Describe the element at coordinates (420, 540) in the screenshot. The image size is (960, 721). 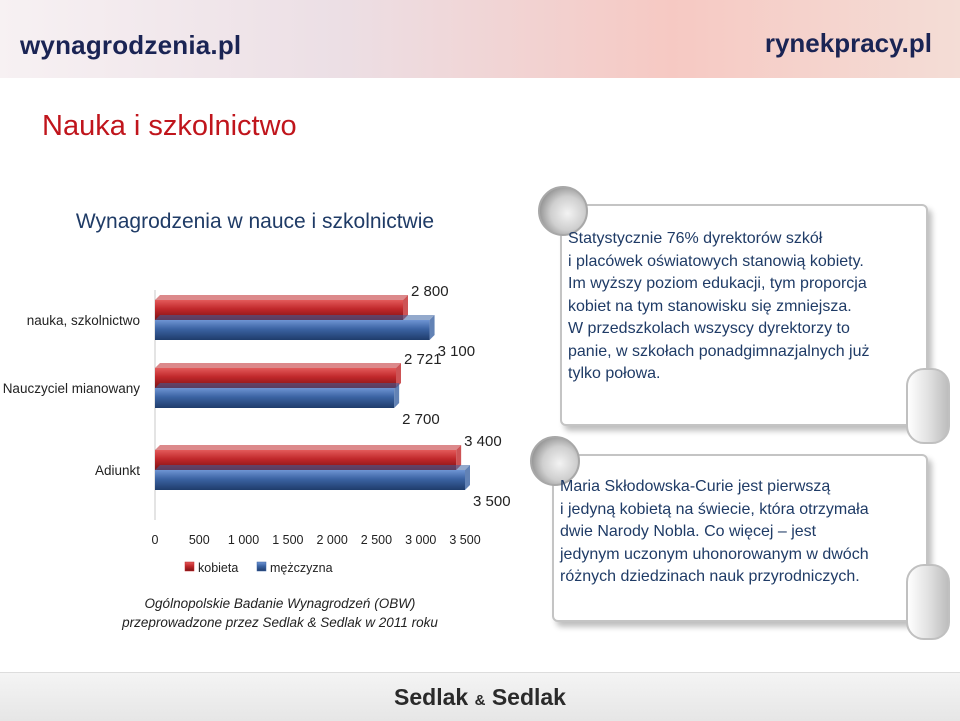
I see `x-tick-label: 3 000` at that location.